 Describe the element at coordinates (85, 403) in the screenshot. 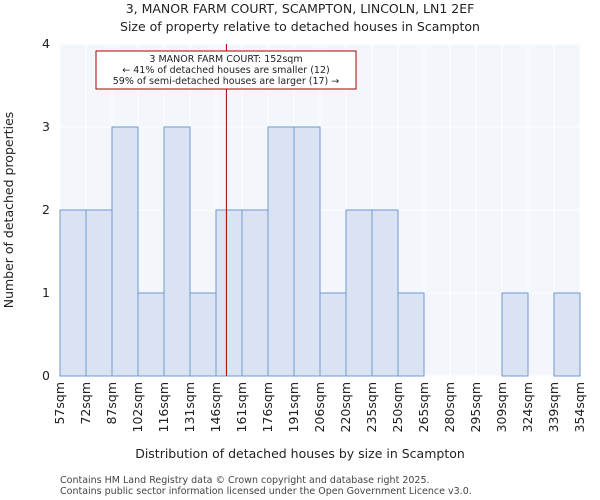

I see `x-tick-label: 72sqm` at that location.